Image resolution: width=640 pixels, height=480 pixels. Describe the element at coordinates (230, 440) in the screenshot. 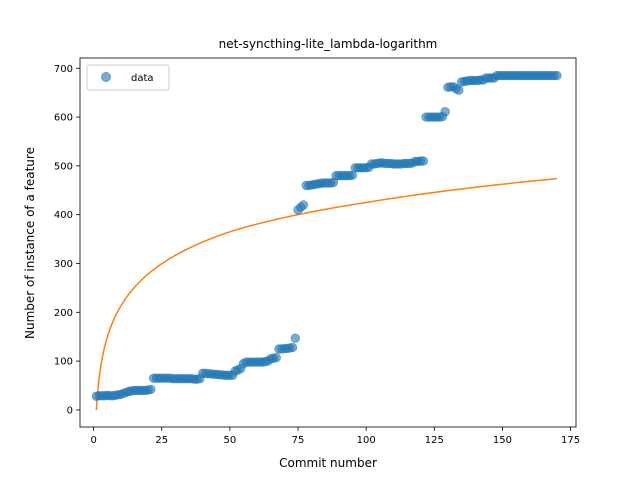

I see `x-tick-label: 50` at that location.